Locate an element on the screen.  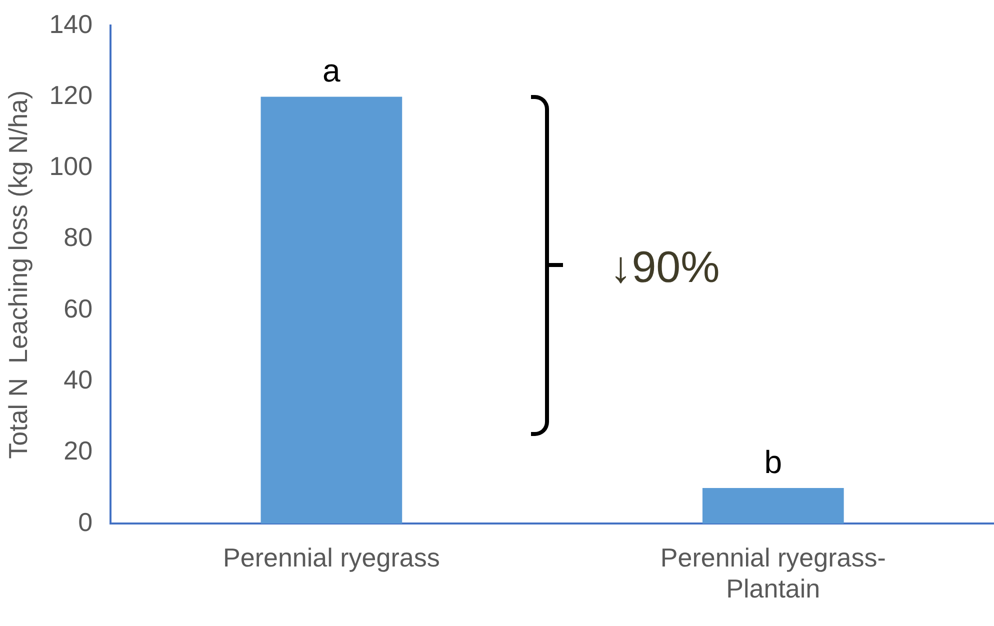
y-tick-label: 100 is located at coordinates (71, 166).